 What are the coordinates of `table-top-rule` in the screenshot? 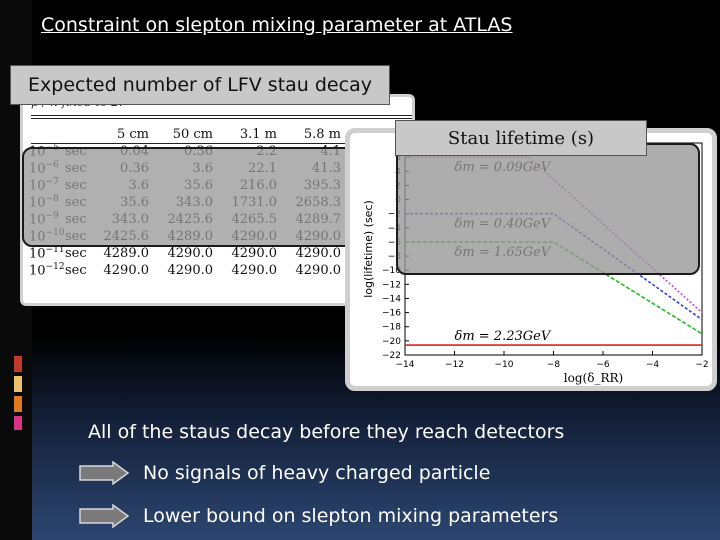 It's located at (221, 115).